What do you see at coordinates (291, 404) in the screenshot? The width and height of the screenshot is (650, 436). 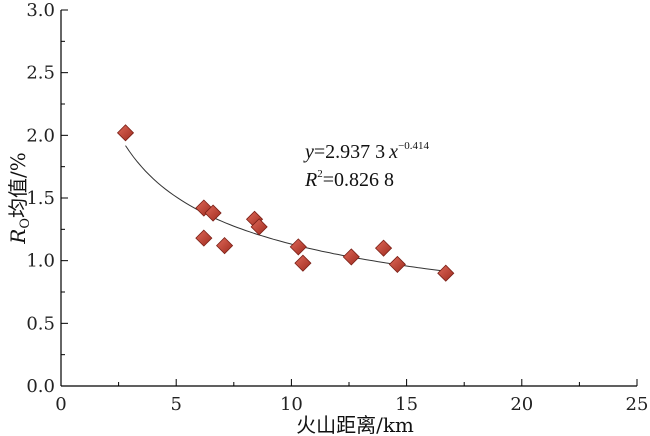 I see `x-tick-label: 10` at bounding box center [291, 404].